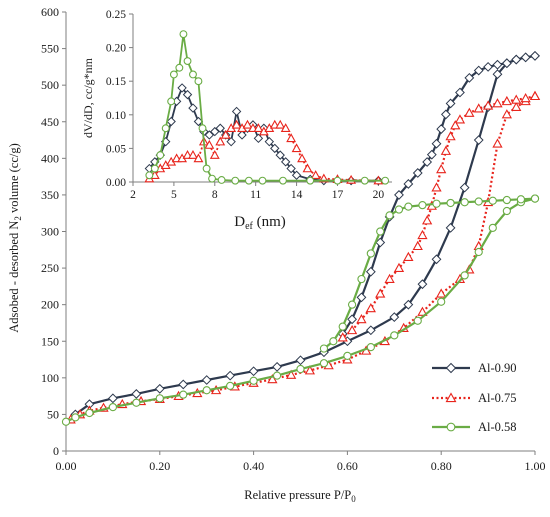  What do you see at coordinates (50, 341) in the screenshot?
I see `y-tick-label: 150` at bounding box center [50, 341].